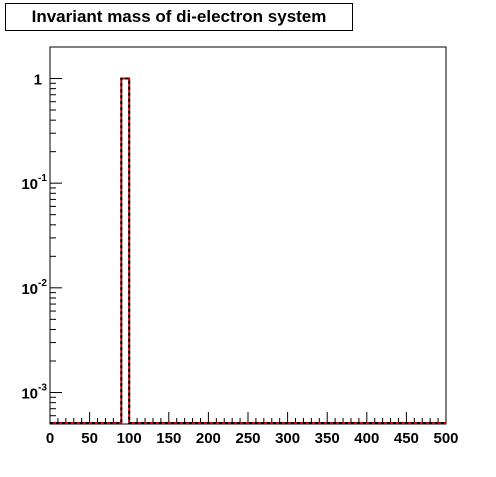 The width and height of the screenshot is (496, 477). Describe the element at coordinates (168, 438) in the screenshot. I see `x-tick-label: 150` at that location.